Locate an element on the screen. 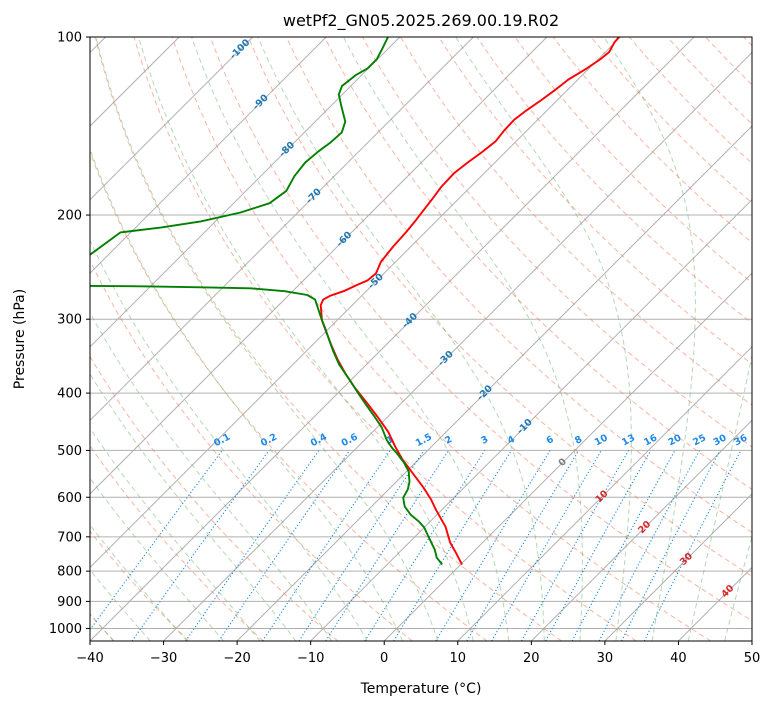 This screenshot has height=708, width=775. y-tick-label: 500 is located at coordinates (69, 451).